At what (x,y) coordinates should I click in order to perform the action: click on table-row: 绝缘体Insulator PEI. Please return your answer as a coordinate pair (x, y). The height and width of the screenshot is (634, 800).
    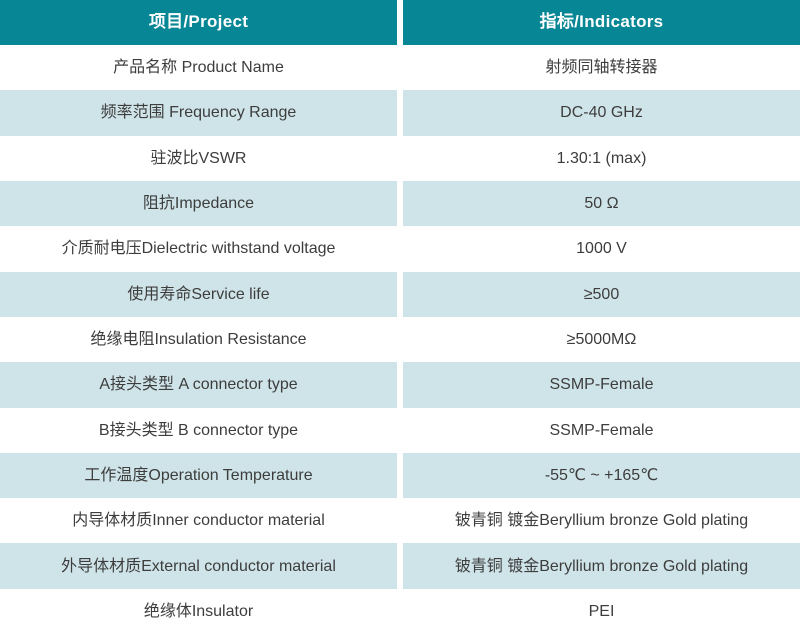
    Looking at the image, I should click on (400, 611).